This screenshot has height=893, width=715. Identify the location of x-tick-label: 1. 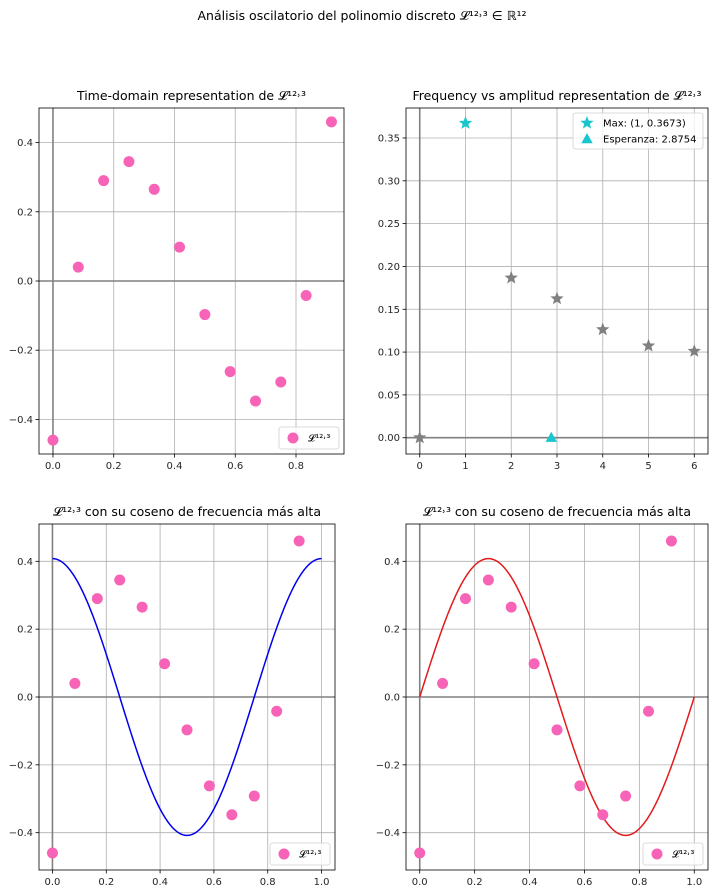
(465, 466).